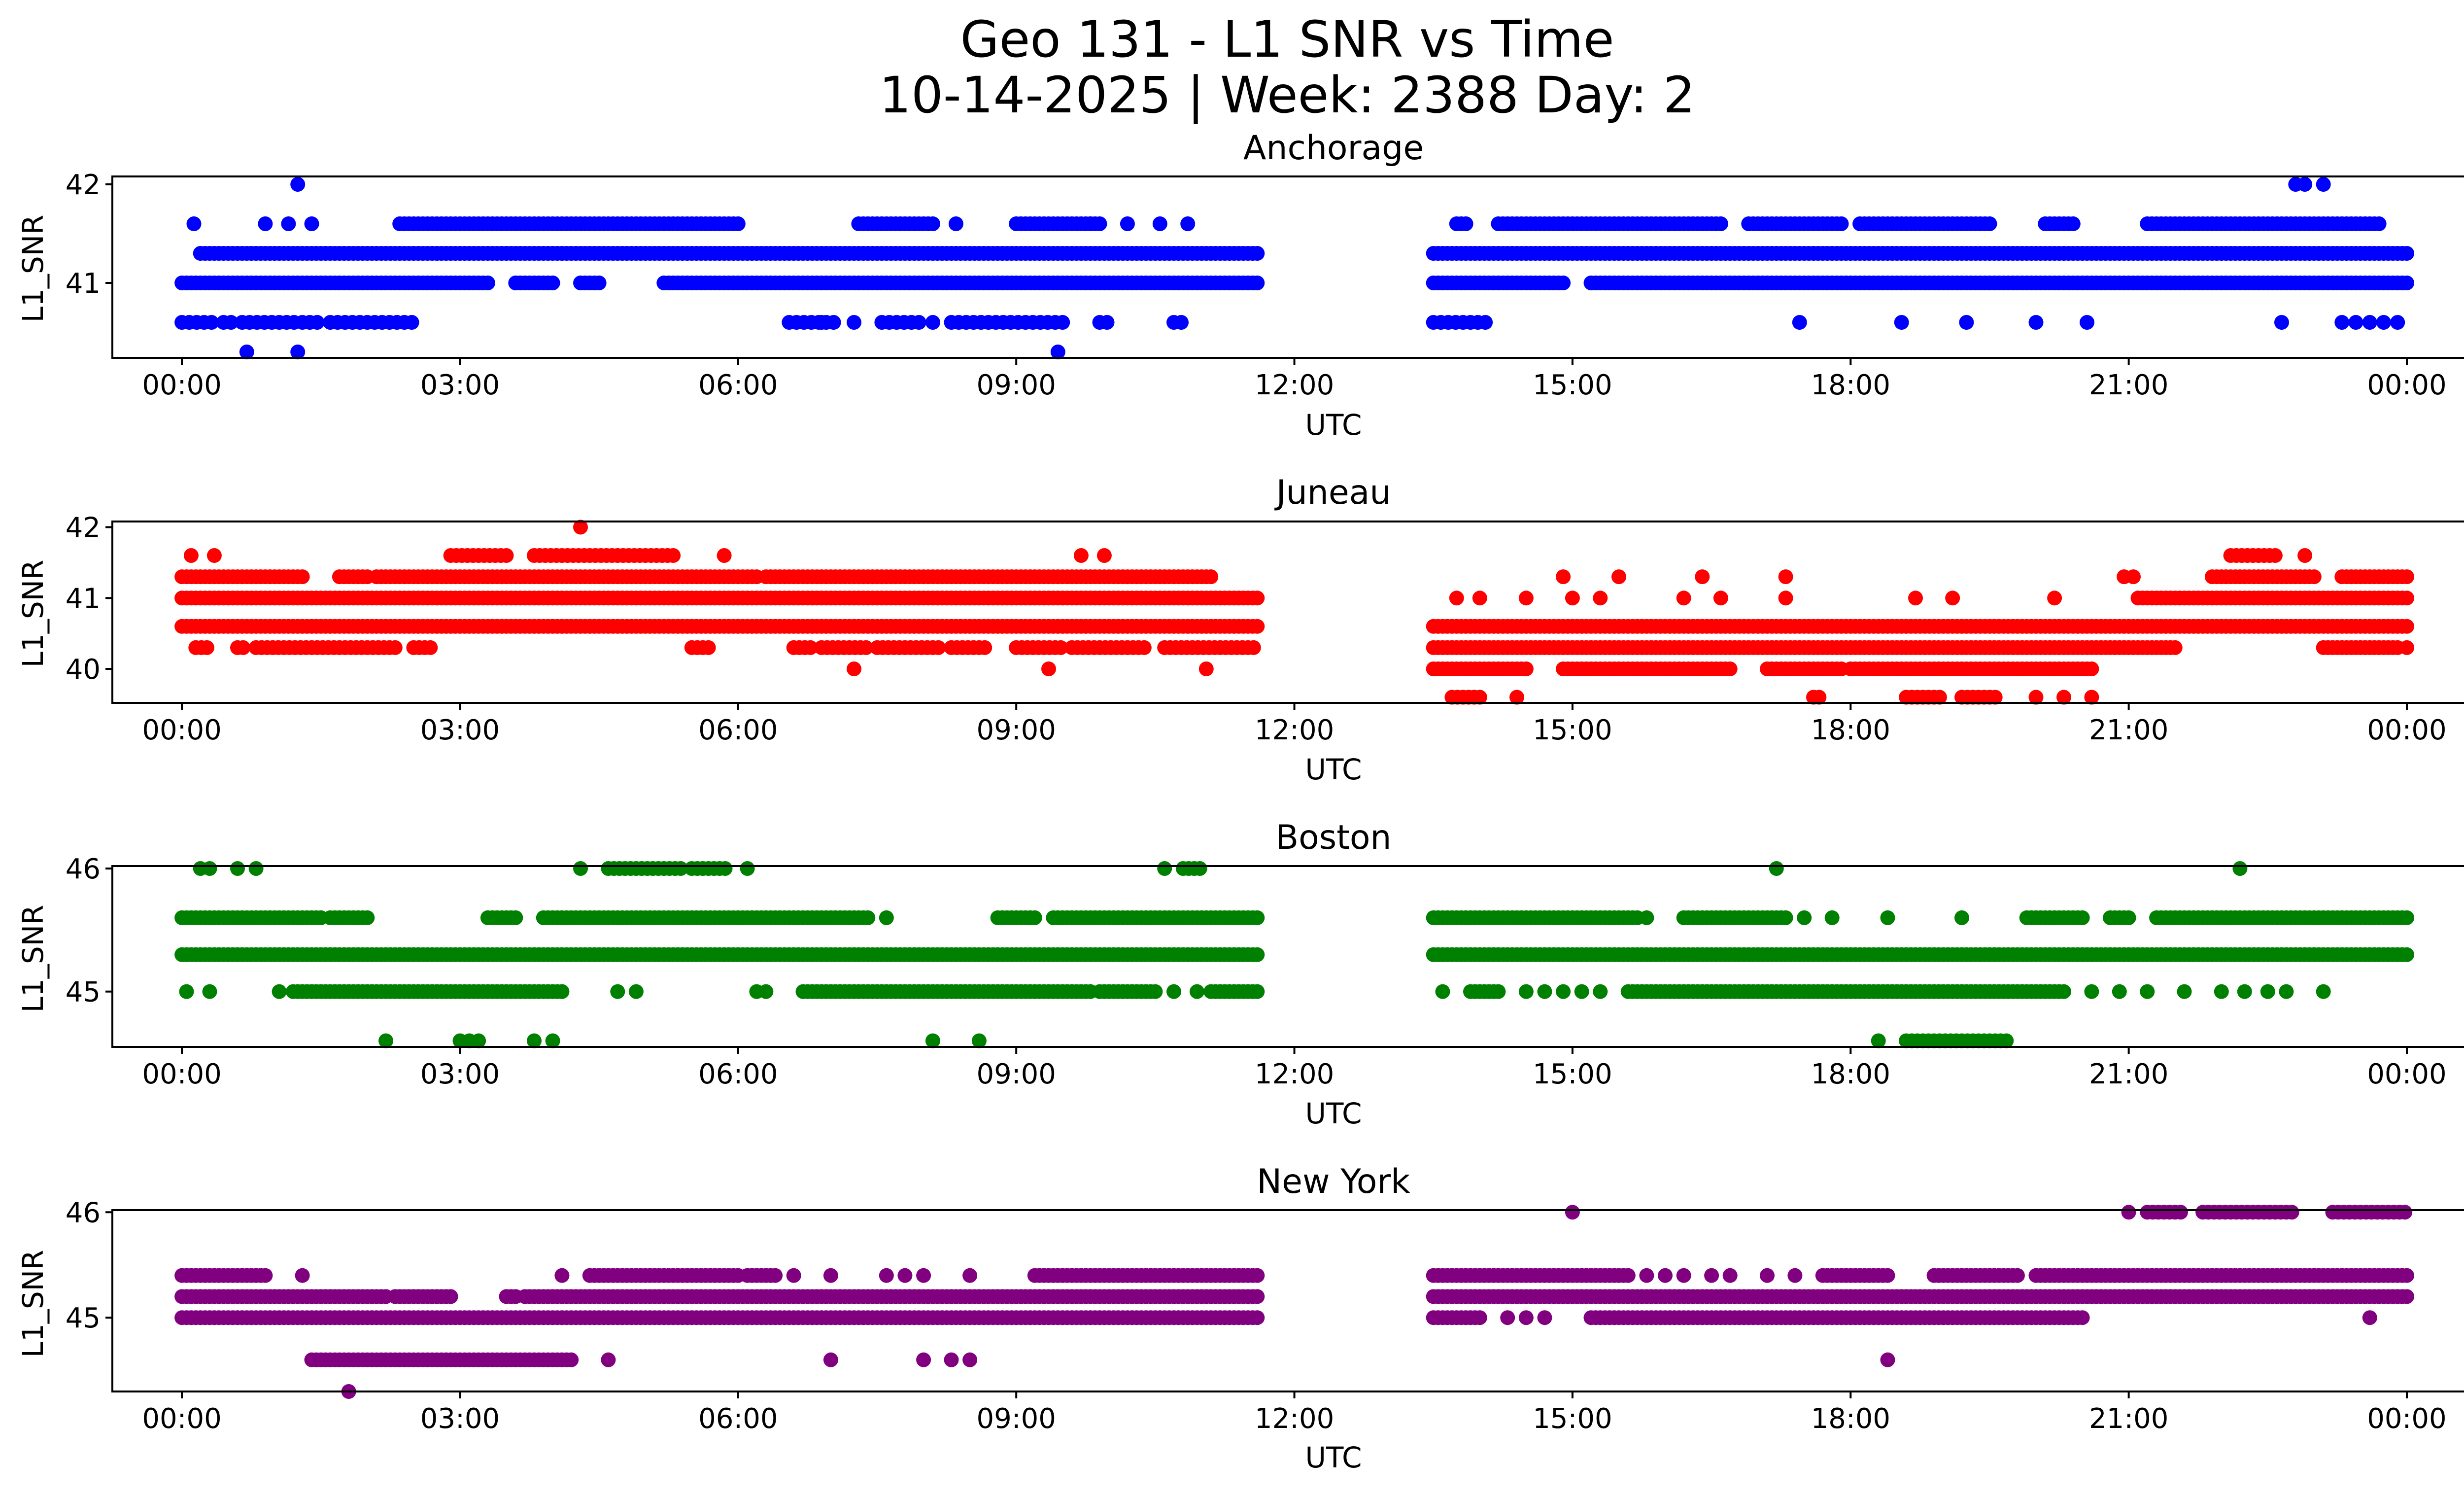 The image size is (2464, 1495). I want to click on y-tick-label: 41, so click(83, 284).